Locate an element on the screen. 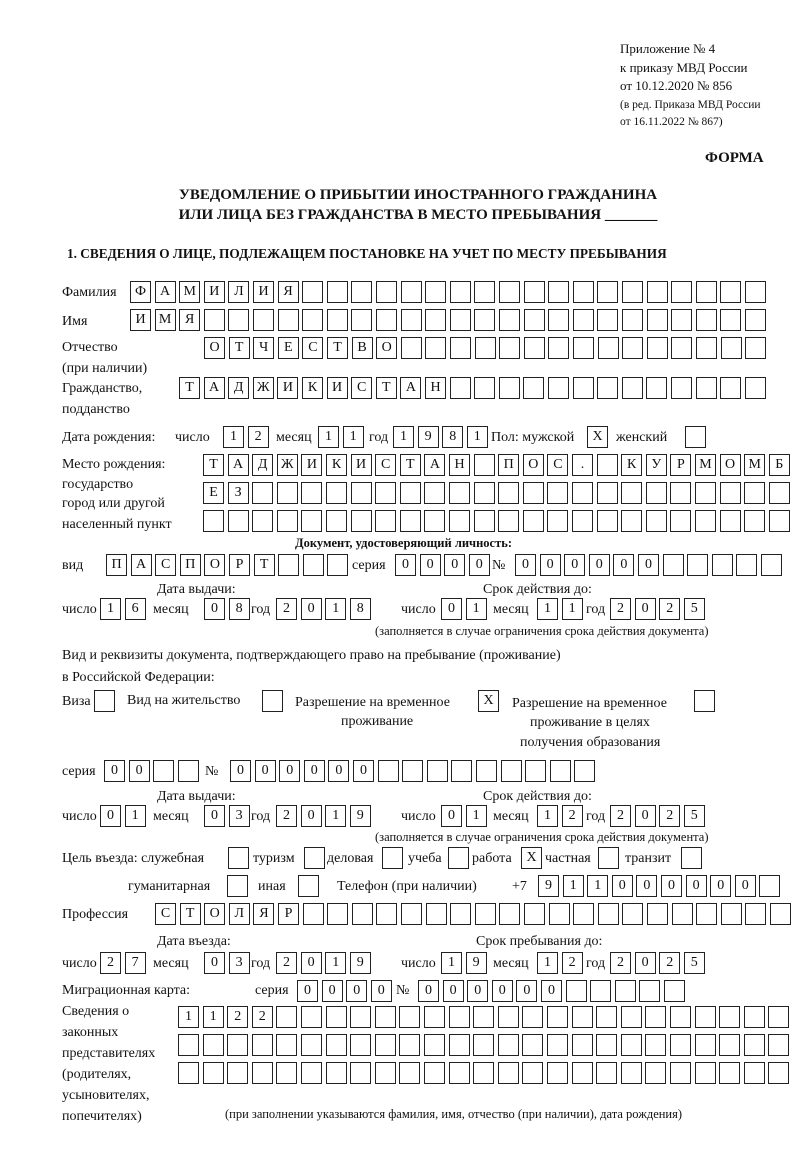  character-cell: Ф is located at coordinates (140, 292).